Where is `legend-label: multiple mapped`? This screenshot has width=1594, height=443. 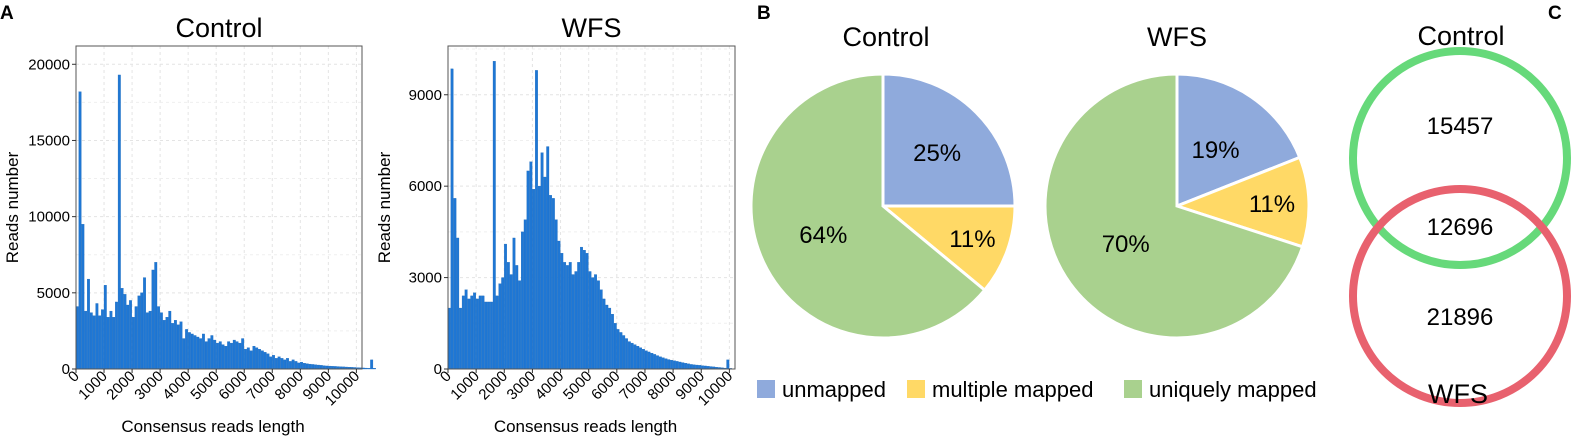
legend-label: multiple mapped is located at coordinates (1012, 389).